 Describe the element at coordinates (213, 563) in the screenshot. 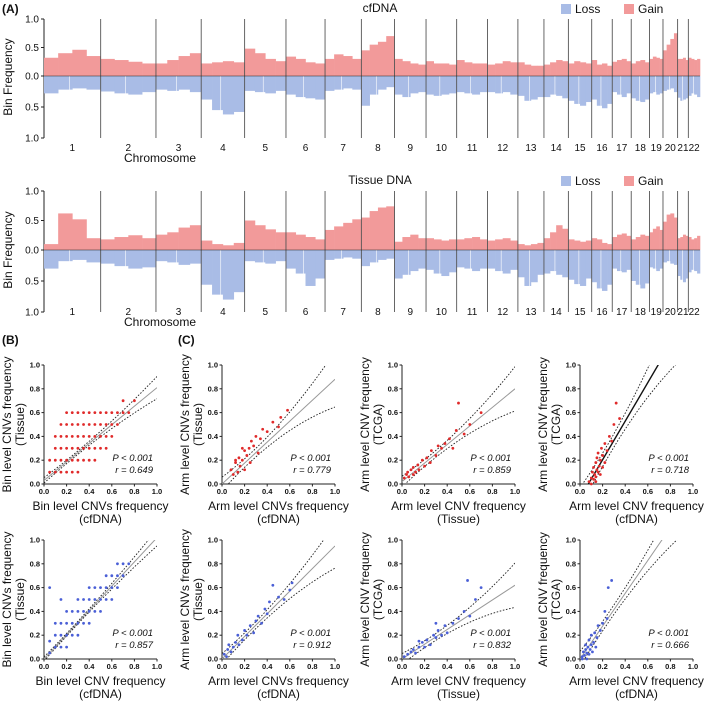

I see `scatter-loss-c1-ytick-label: 0.8` at that location.